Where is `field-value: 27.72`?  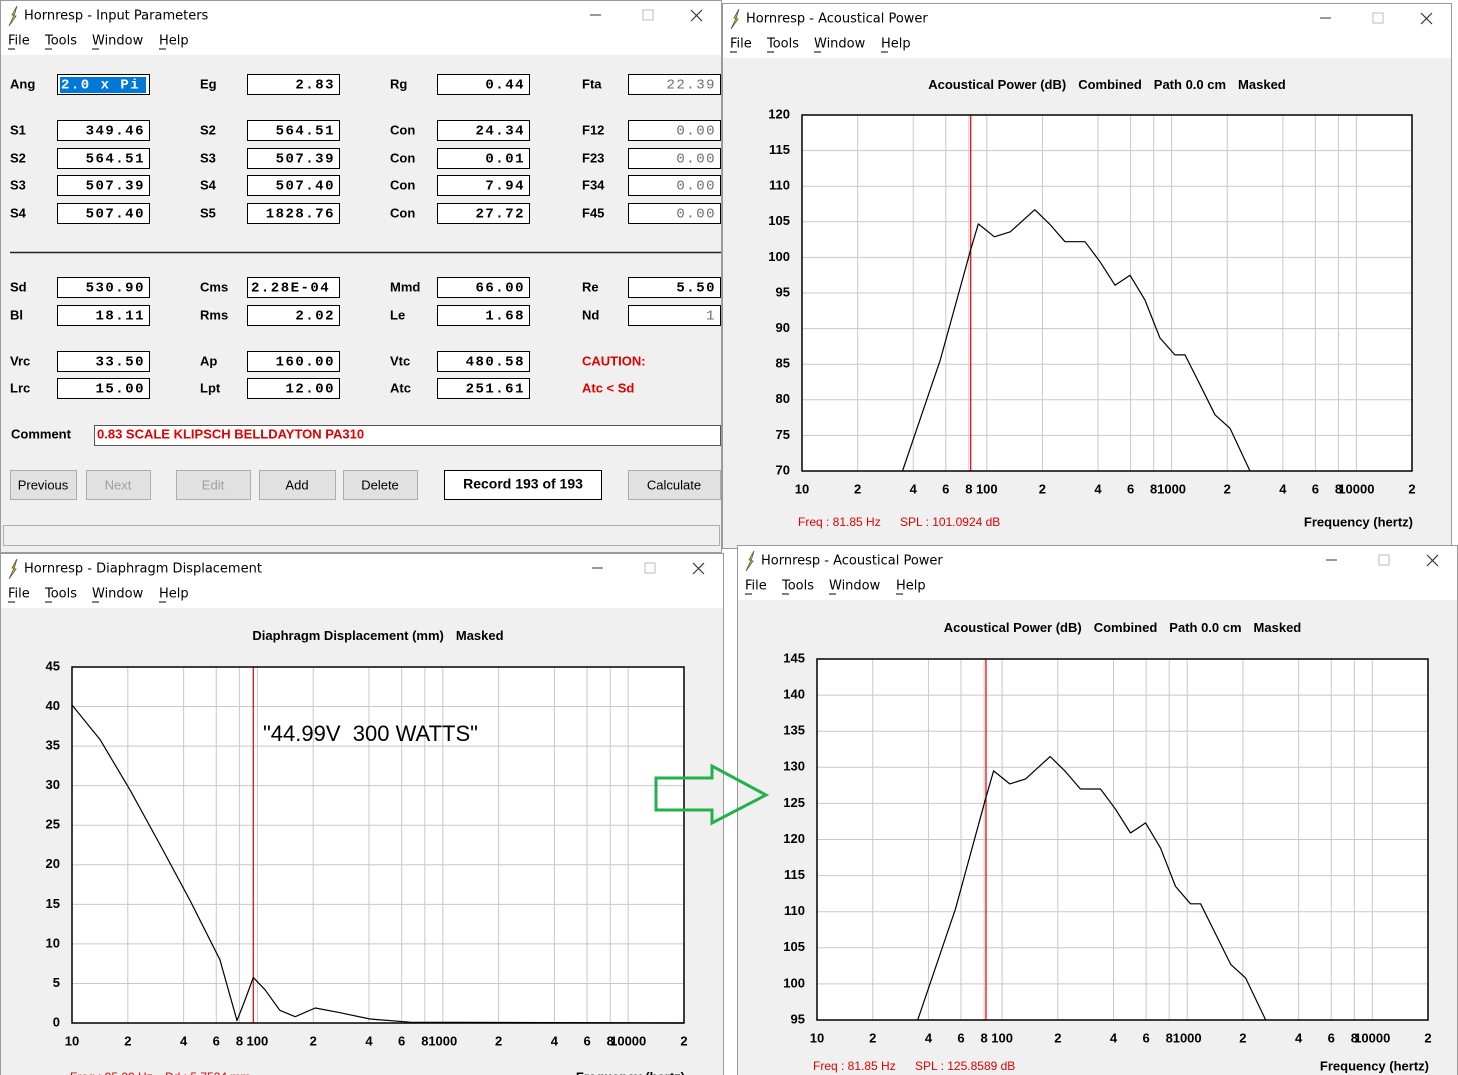 field-value: 27.72 is located at coordinates (500, 215).